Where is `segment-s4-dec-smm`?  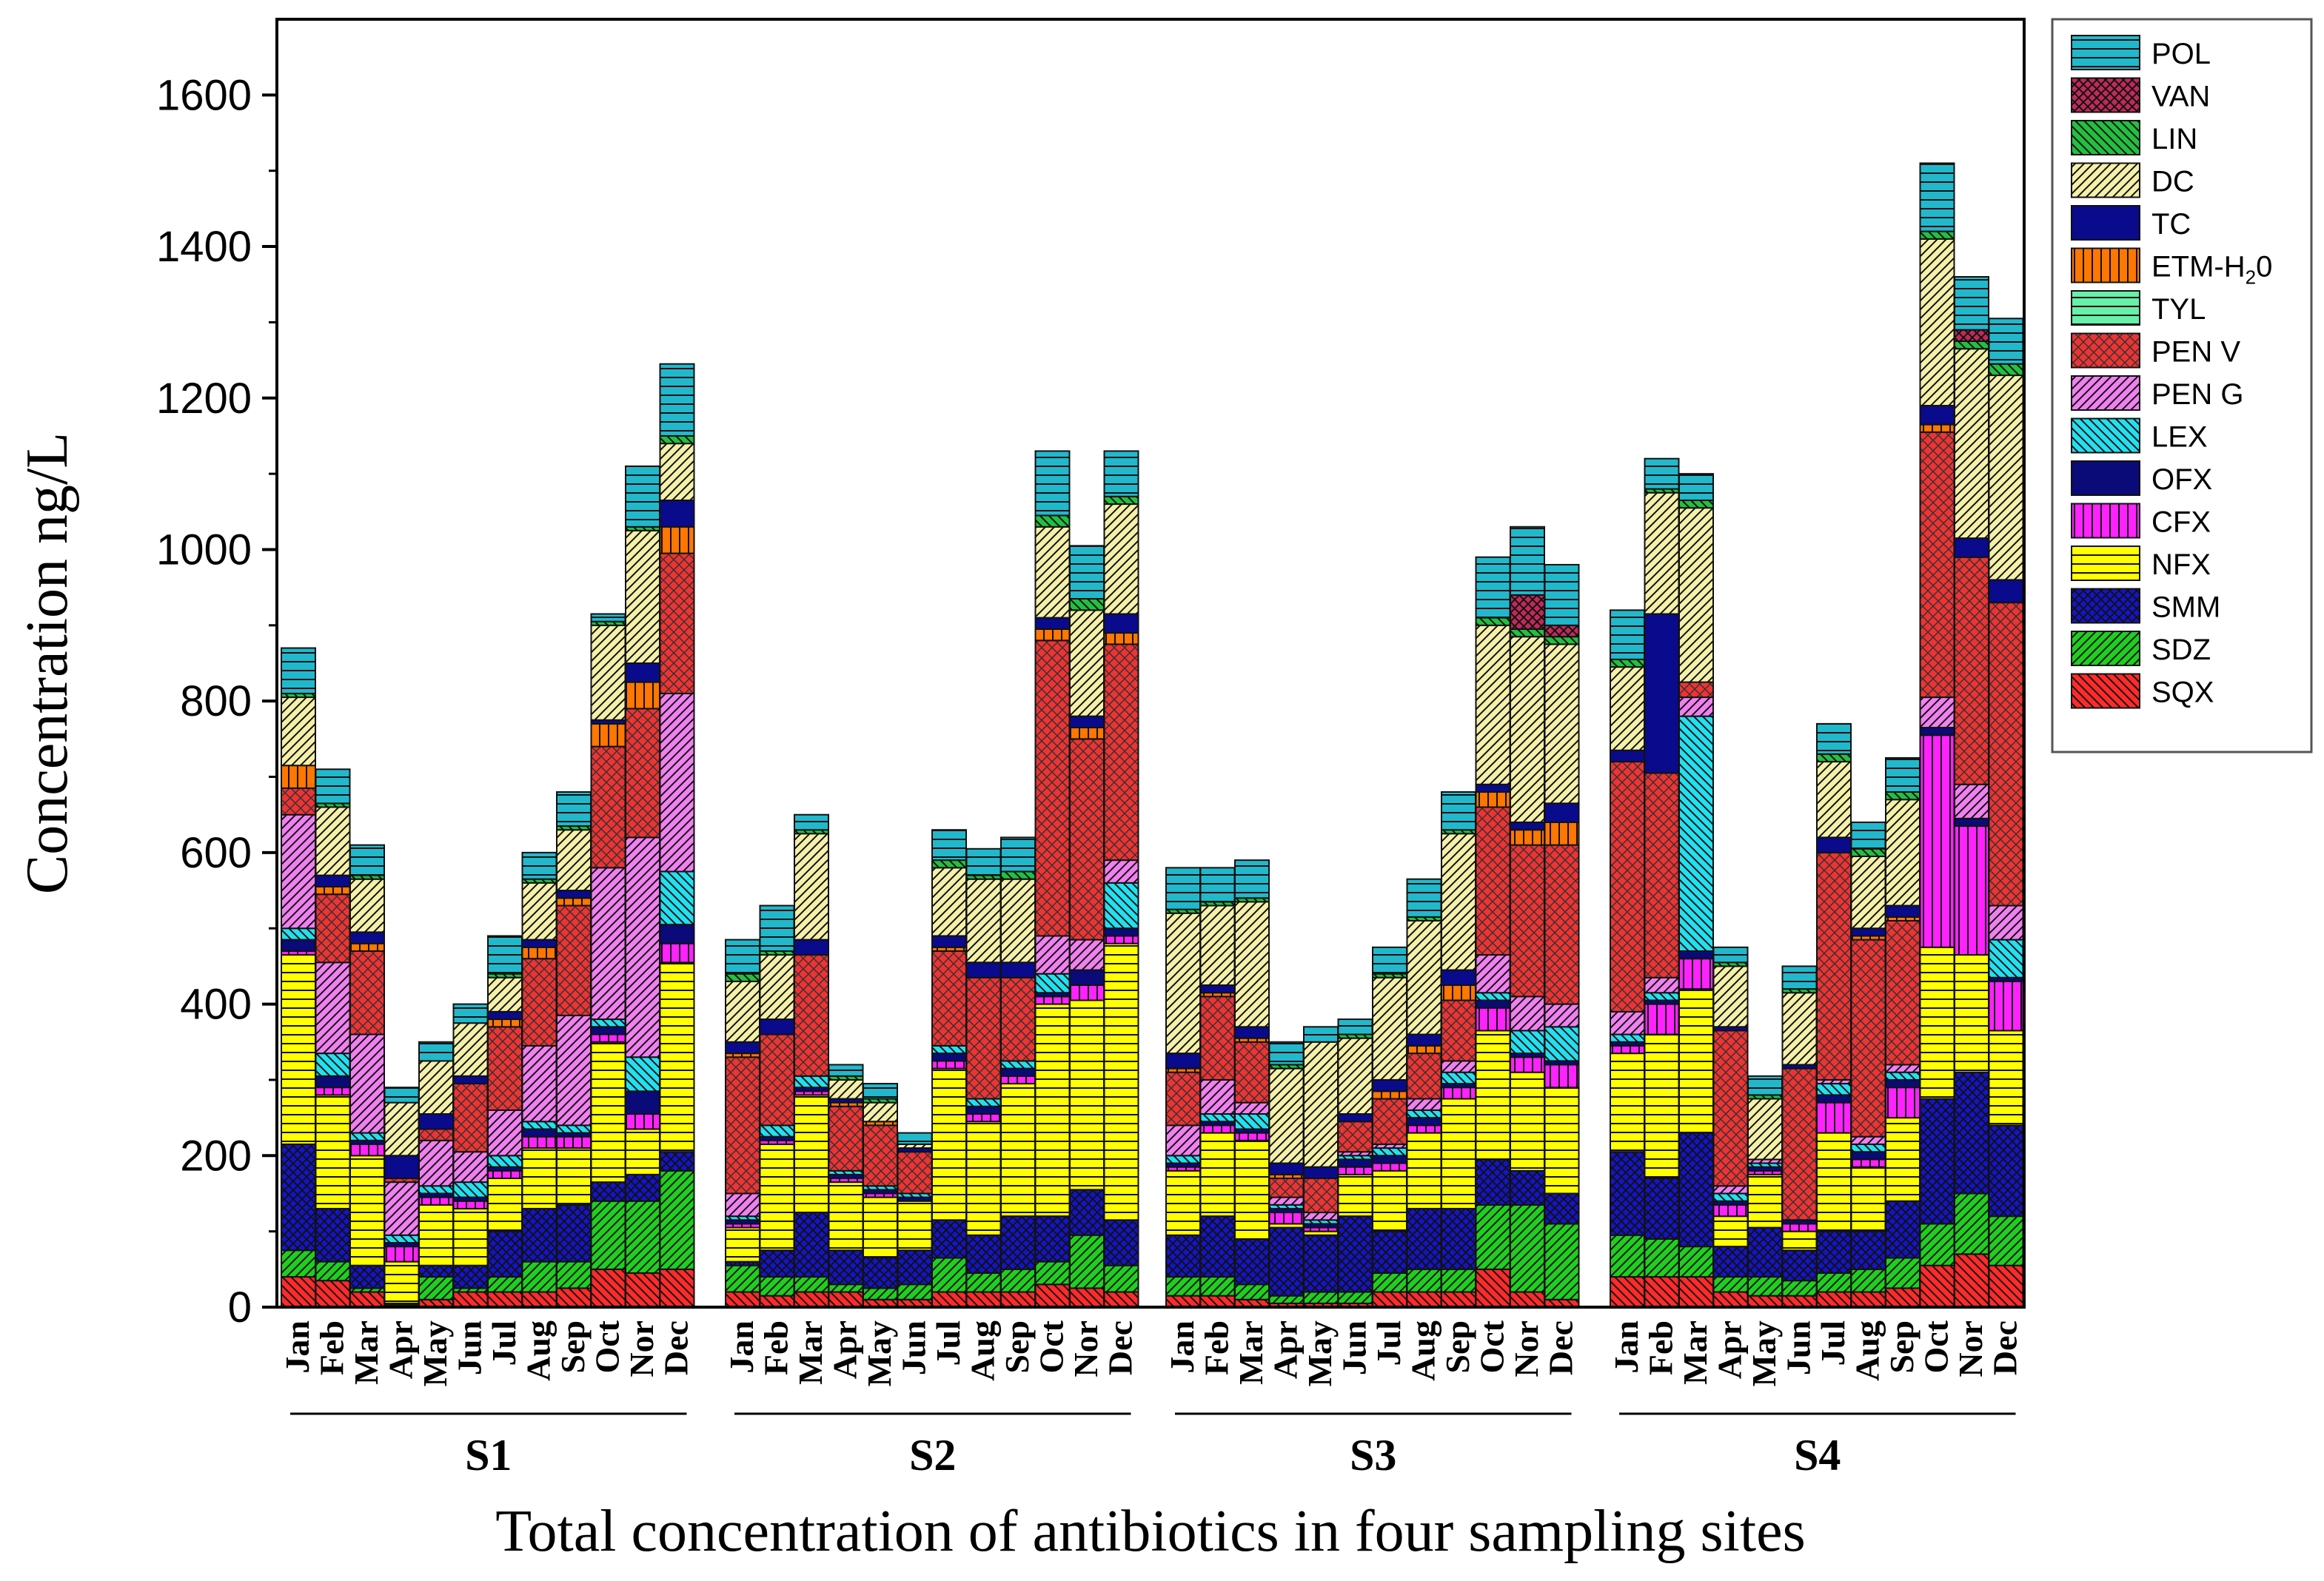
segment-s4-dec-smm is located at coordinates (2006, 1171).